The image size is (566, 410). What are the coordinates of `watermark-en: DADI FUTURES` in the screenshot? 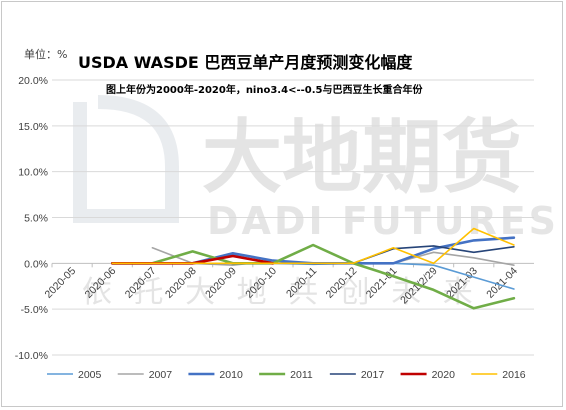 It's located at (383, 221).